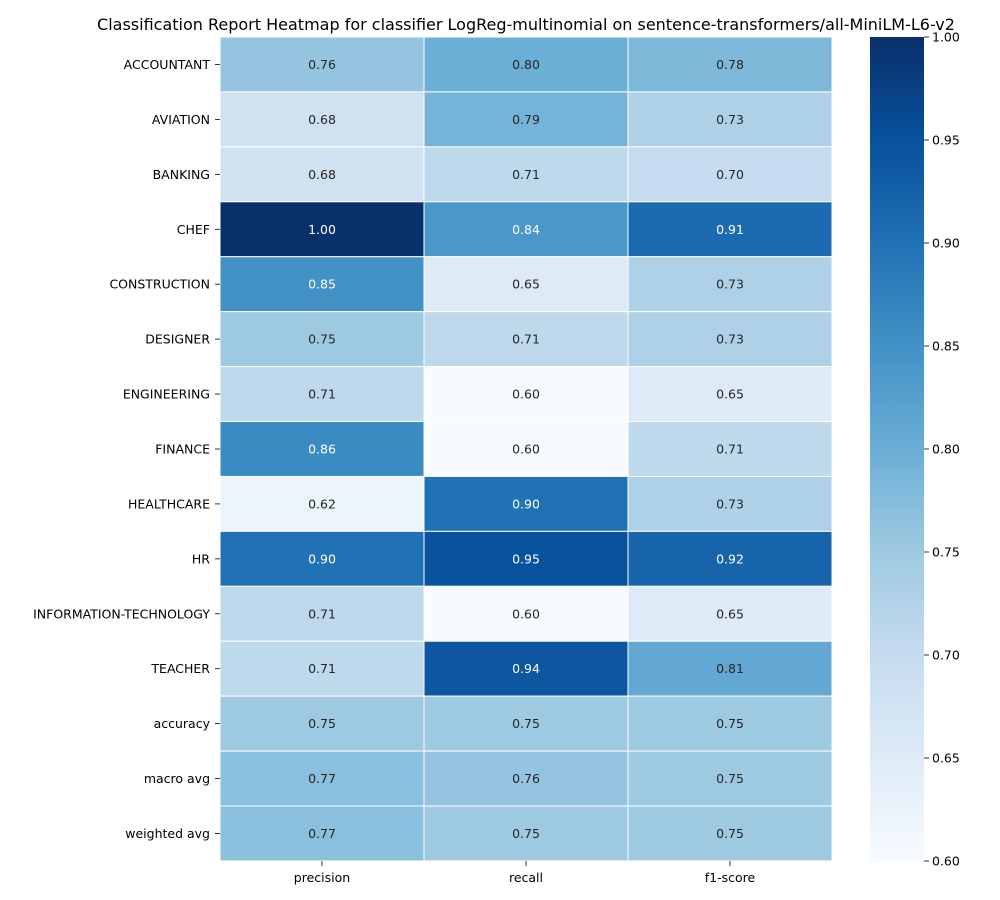 This screenshot has width=1000, height=900. Describe the element at coordinates (169, 503) in the screenshot. I see `row-label: HEALTHCARE` at that location.